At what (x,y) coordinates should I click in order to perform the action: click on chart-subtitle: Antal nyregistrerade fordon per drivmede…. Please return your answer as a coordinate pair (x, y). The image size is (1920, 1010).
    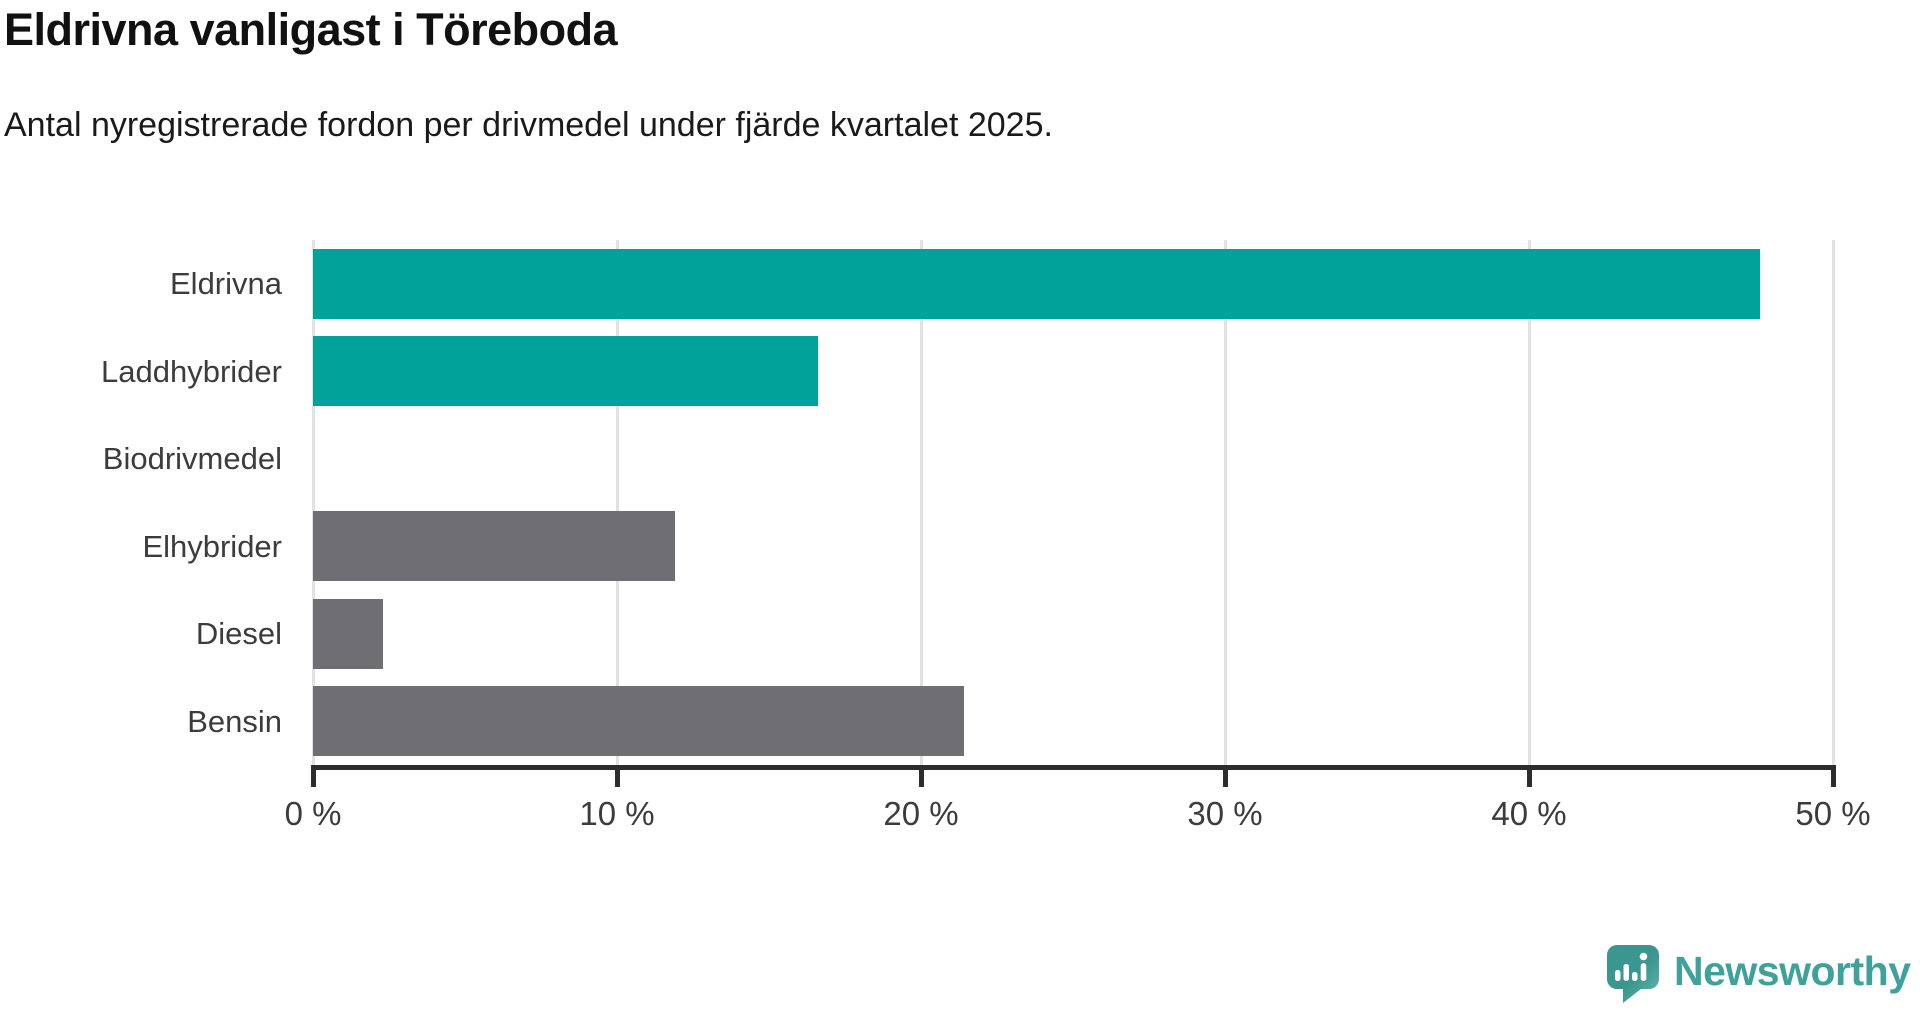
    Looking at the image, I should click on (528, 125).